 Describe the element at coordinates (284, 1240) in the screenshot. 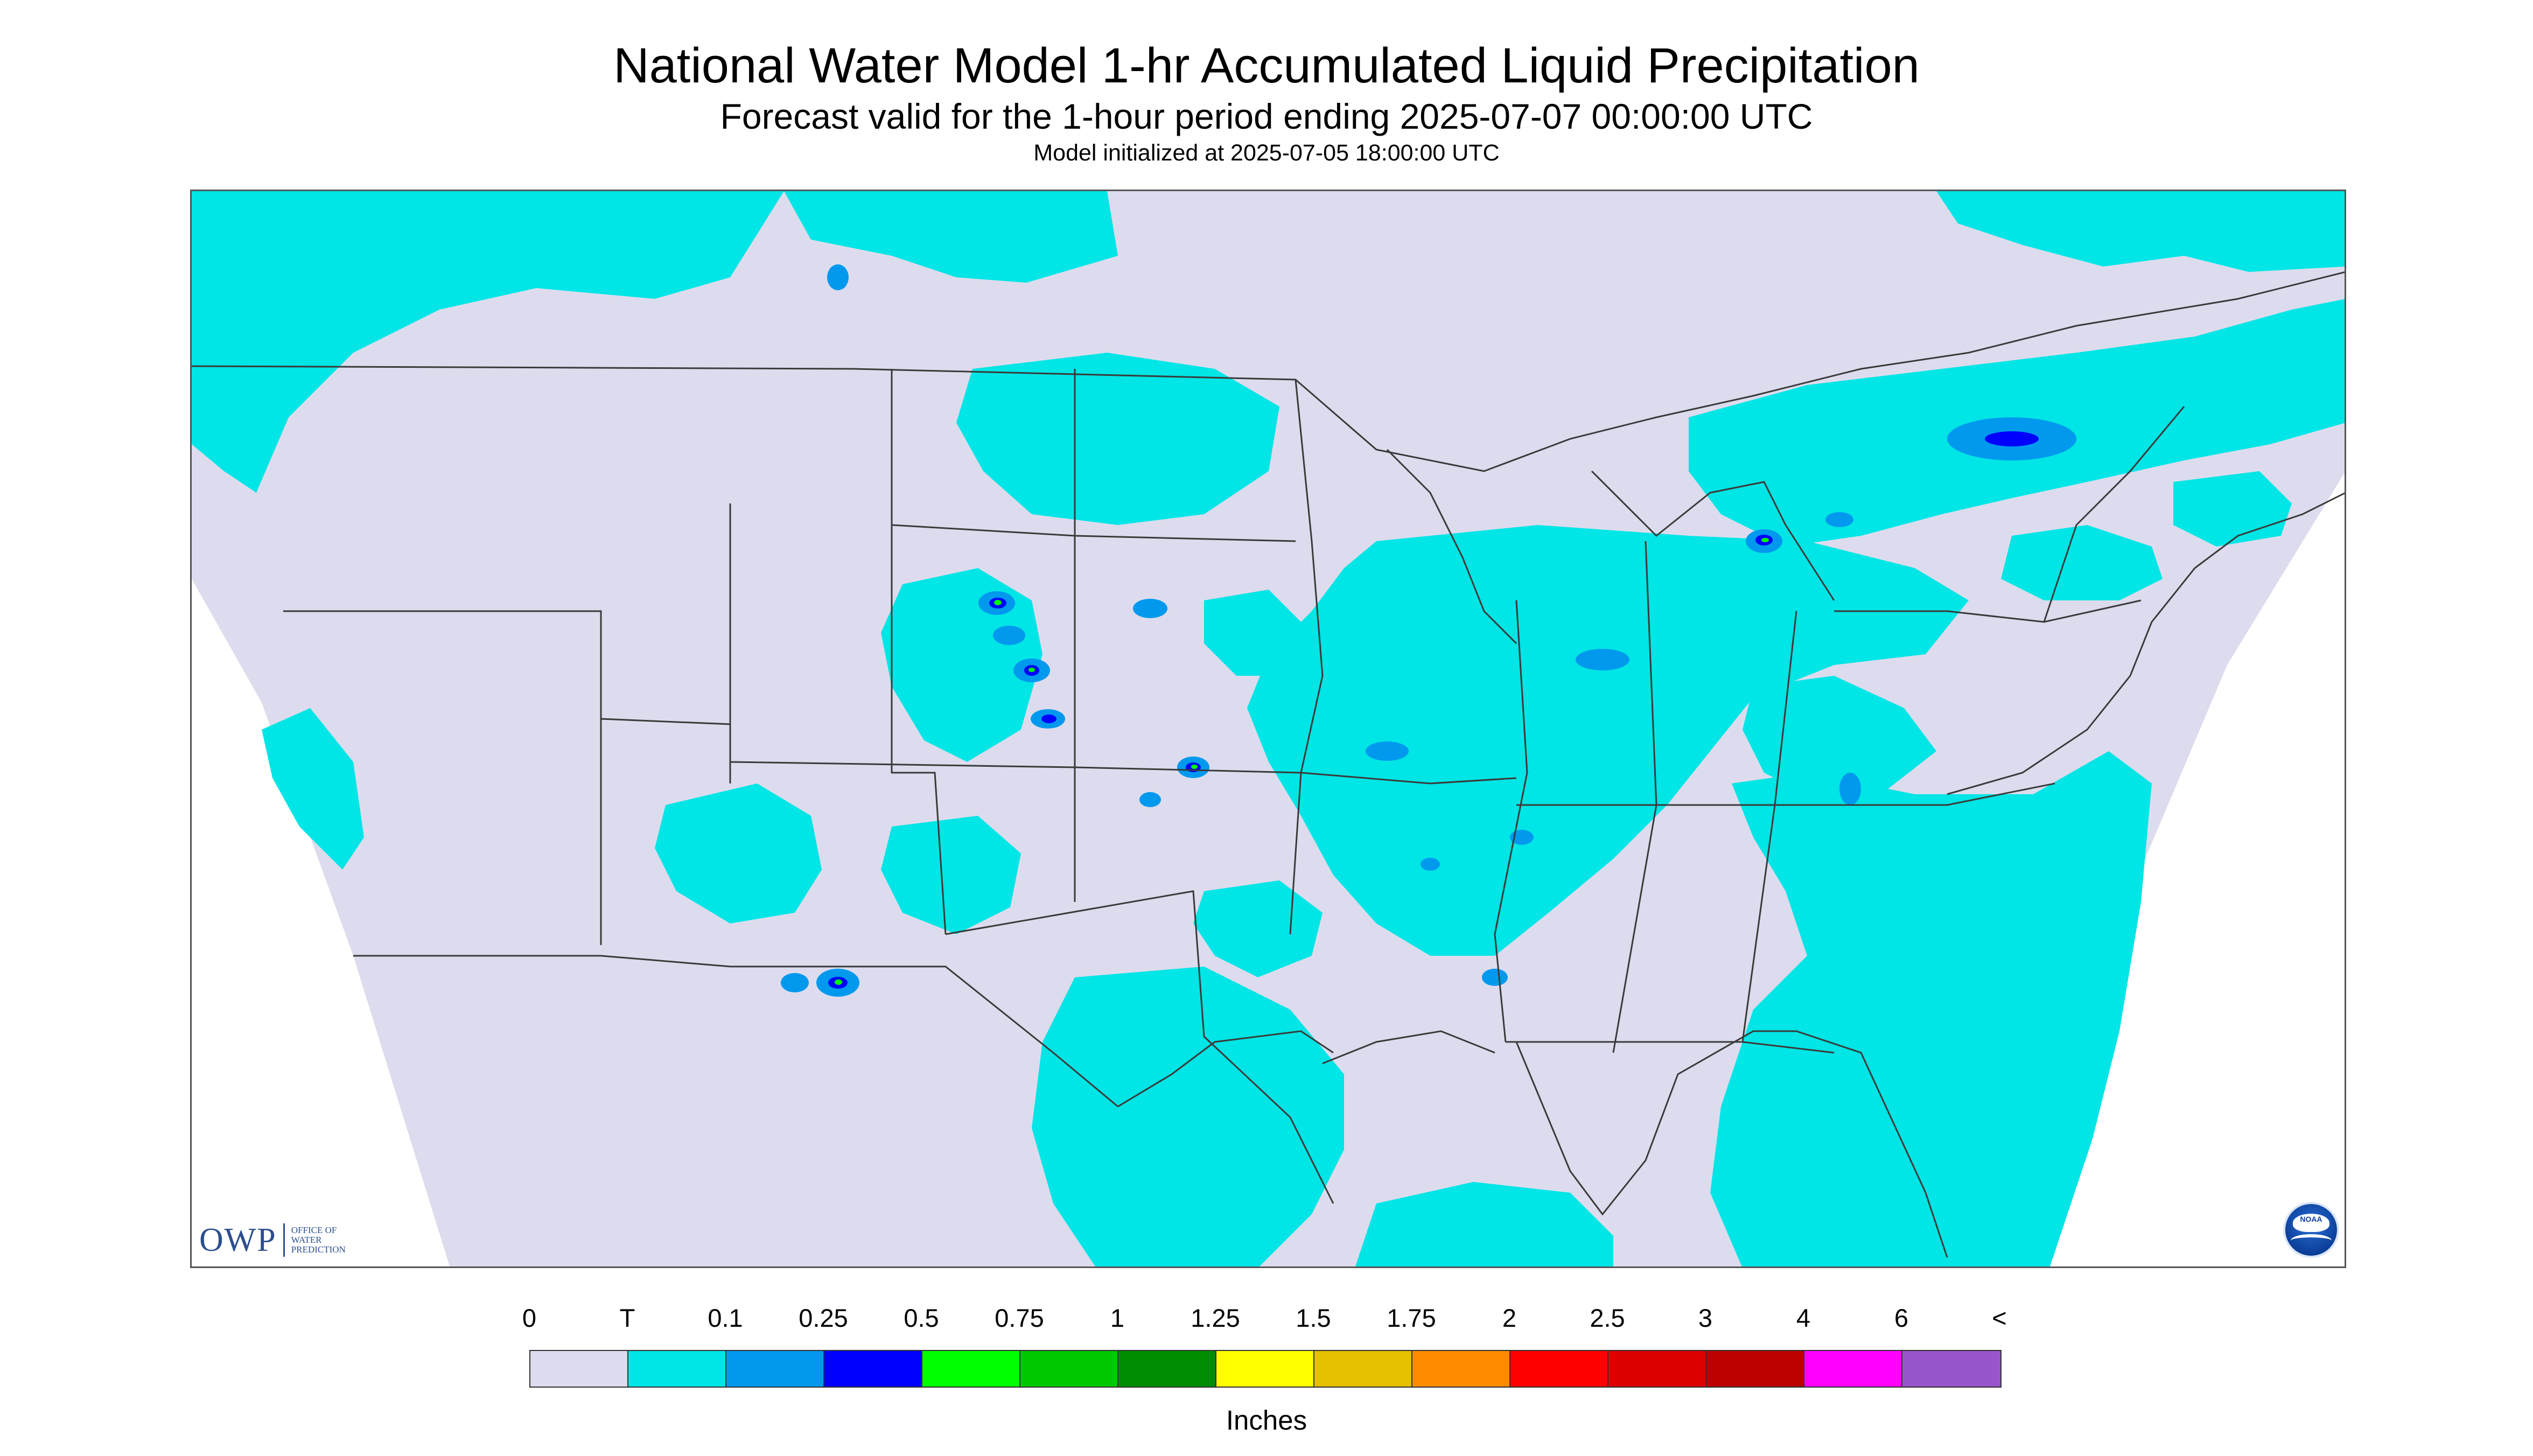

I see `owp-logo-divider` at that location.